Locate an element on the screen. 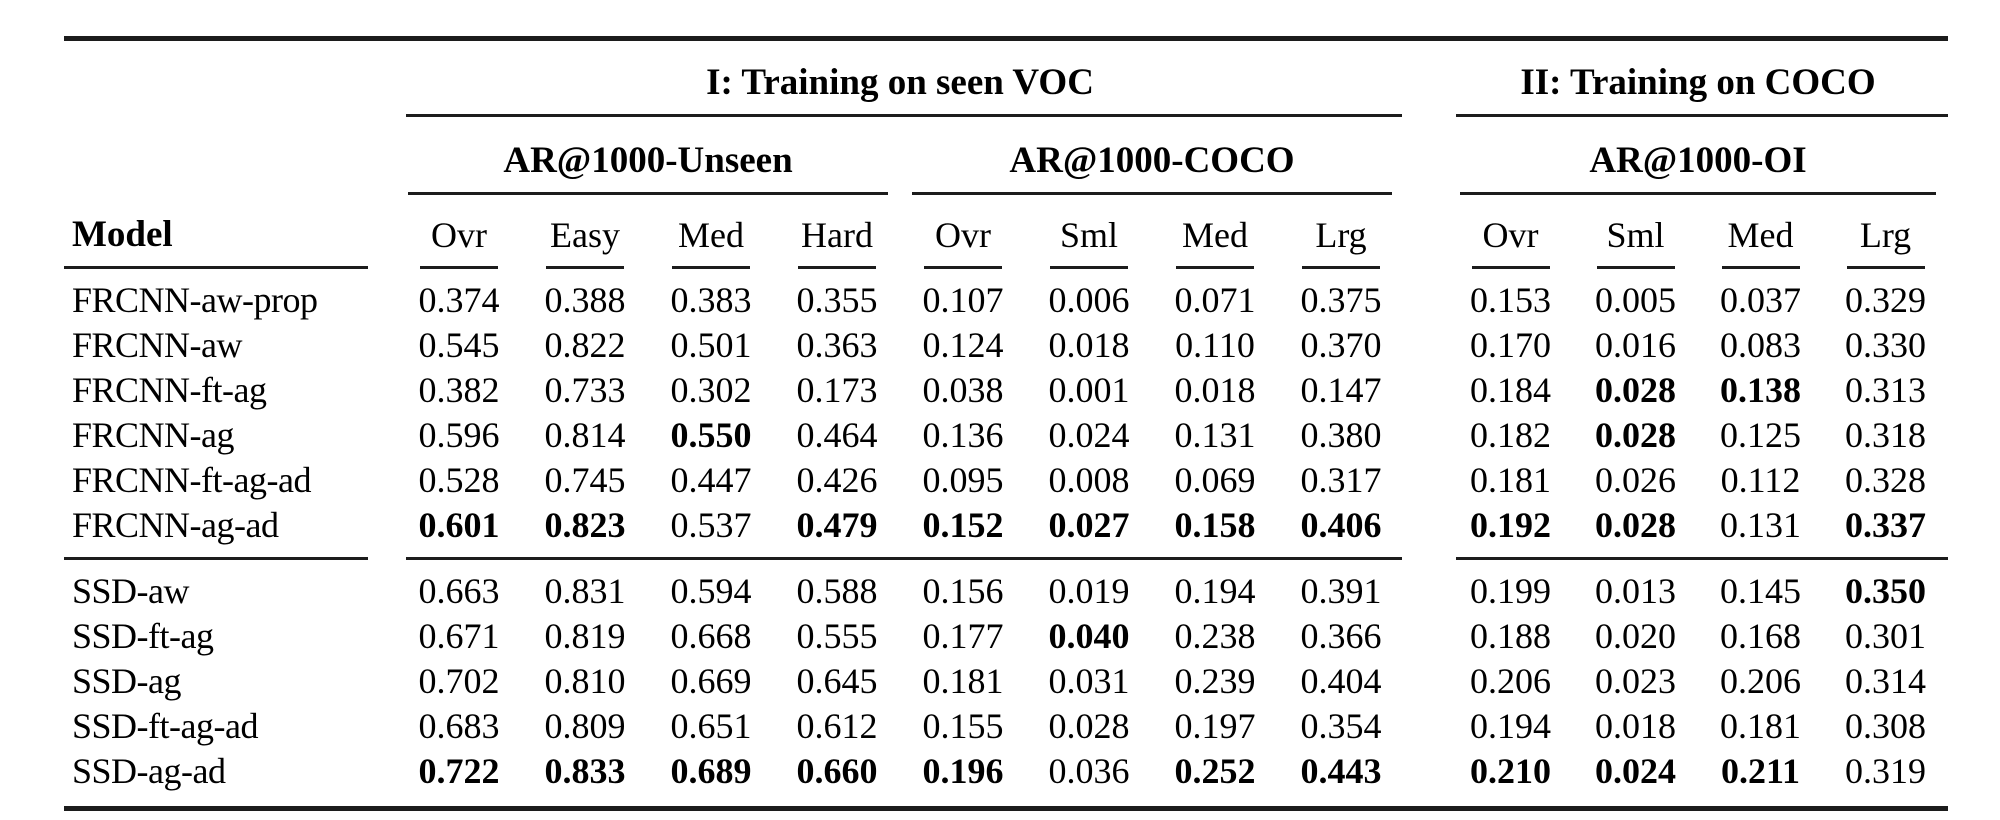 Image resolution: width=2000 pixels, height=820 pixels. model-name-cell: FRCNN-ag-ad is located at coordinates (175, 525).